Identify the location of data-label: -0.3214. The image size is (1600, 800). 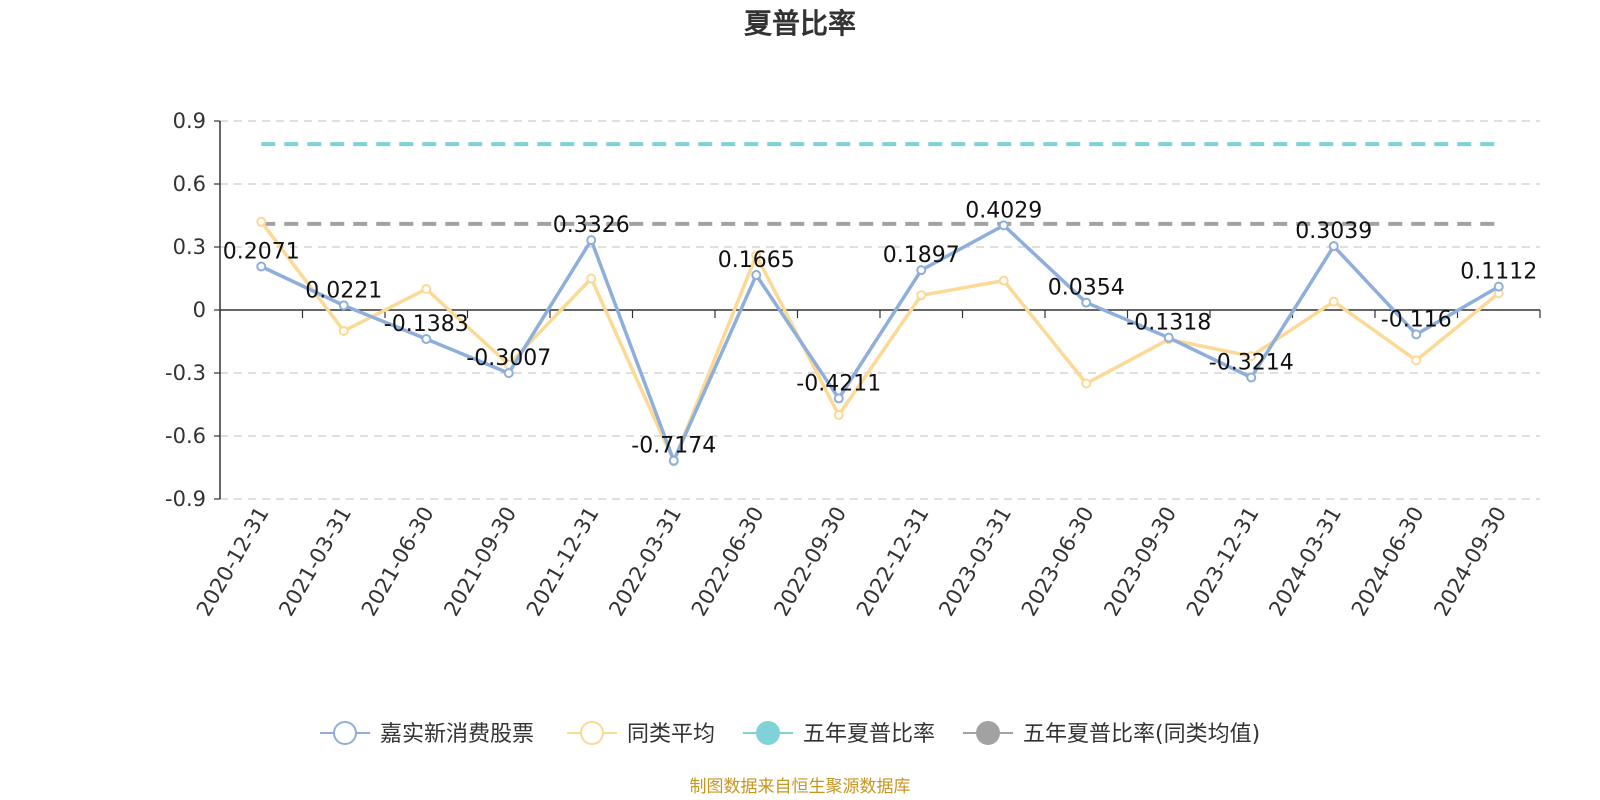
(1251, 362).